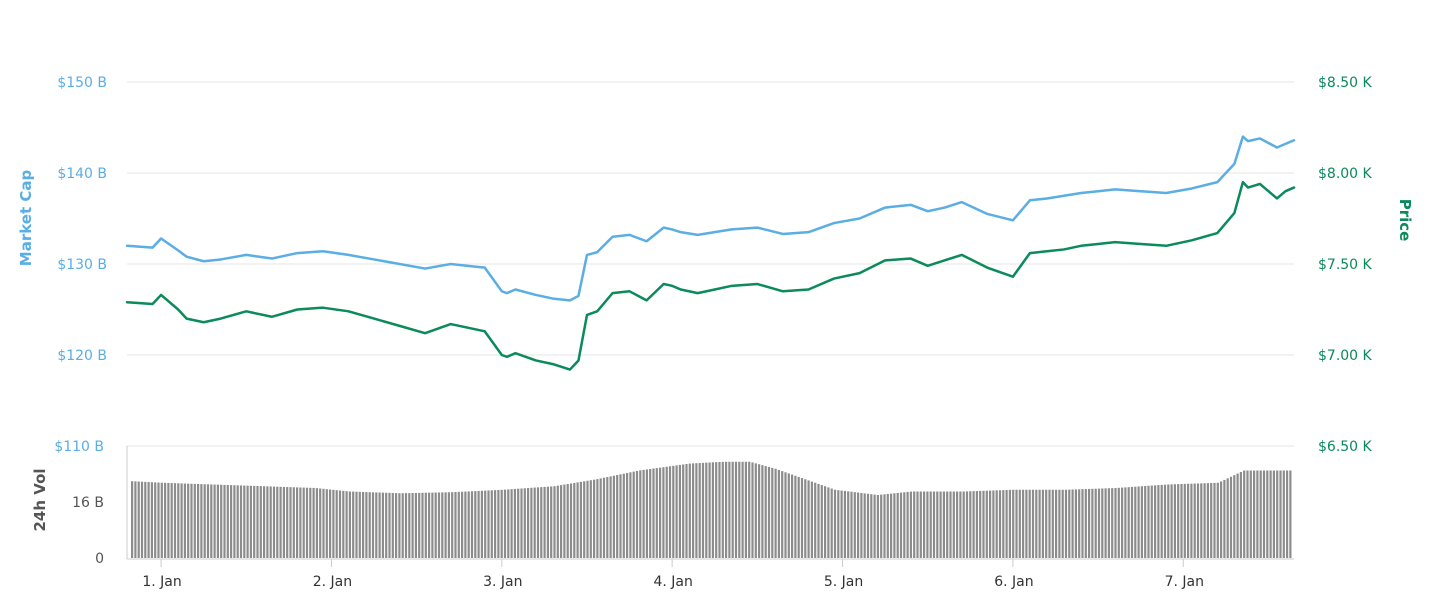 The image size is (1431, 603). What do you see at coordinates (843, 582) in the screenshot?
I see `x-tick-label: 5. Jan` at bounding box center [843, 582].